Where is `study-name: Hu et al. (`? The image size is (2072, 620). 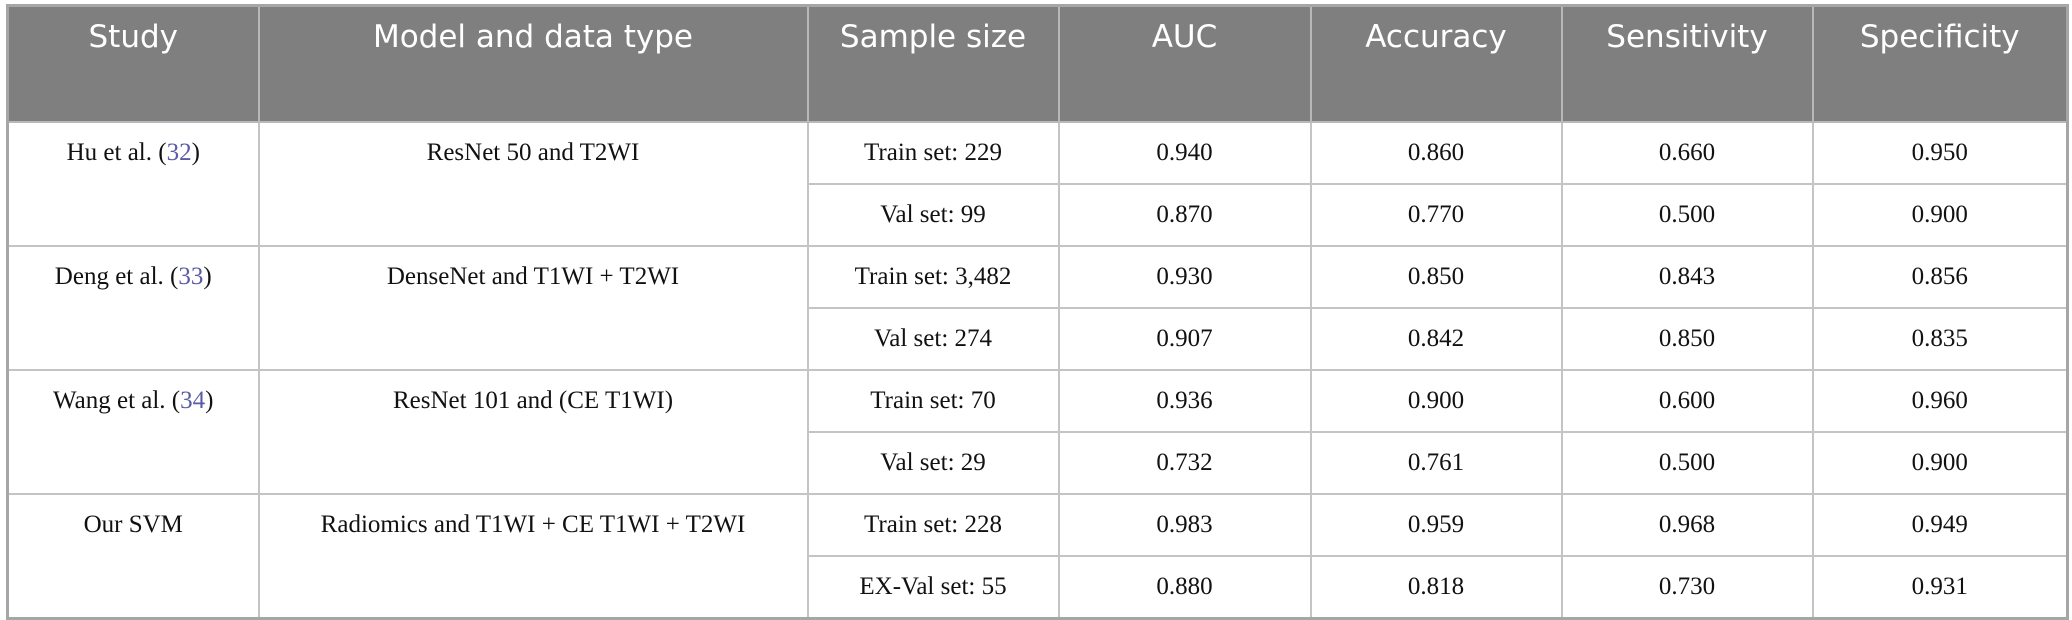
study-name: Hu et al. ( is located at coordinates (116, 152).